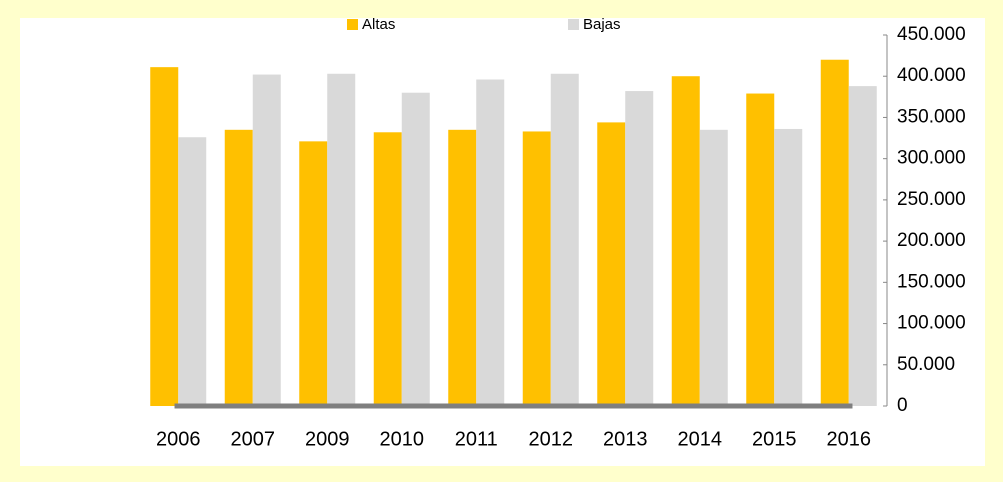  Describe the element at coordinates (476, 439) in the screenshot. I see `x-tick-label: 2011` at that location.